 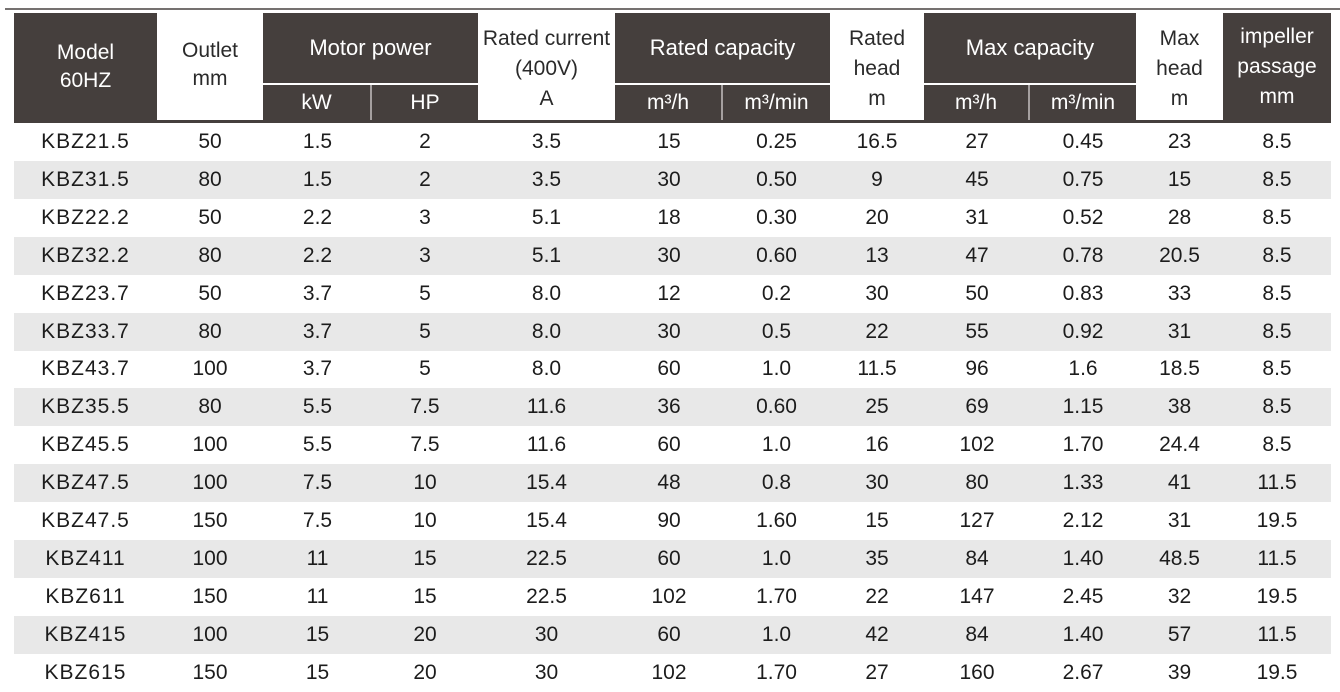 I want to click on cell-rated-capacity-m3min: 1.60, so click(x=776, y=521).